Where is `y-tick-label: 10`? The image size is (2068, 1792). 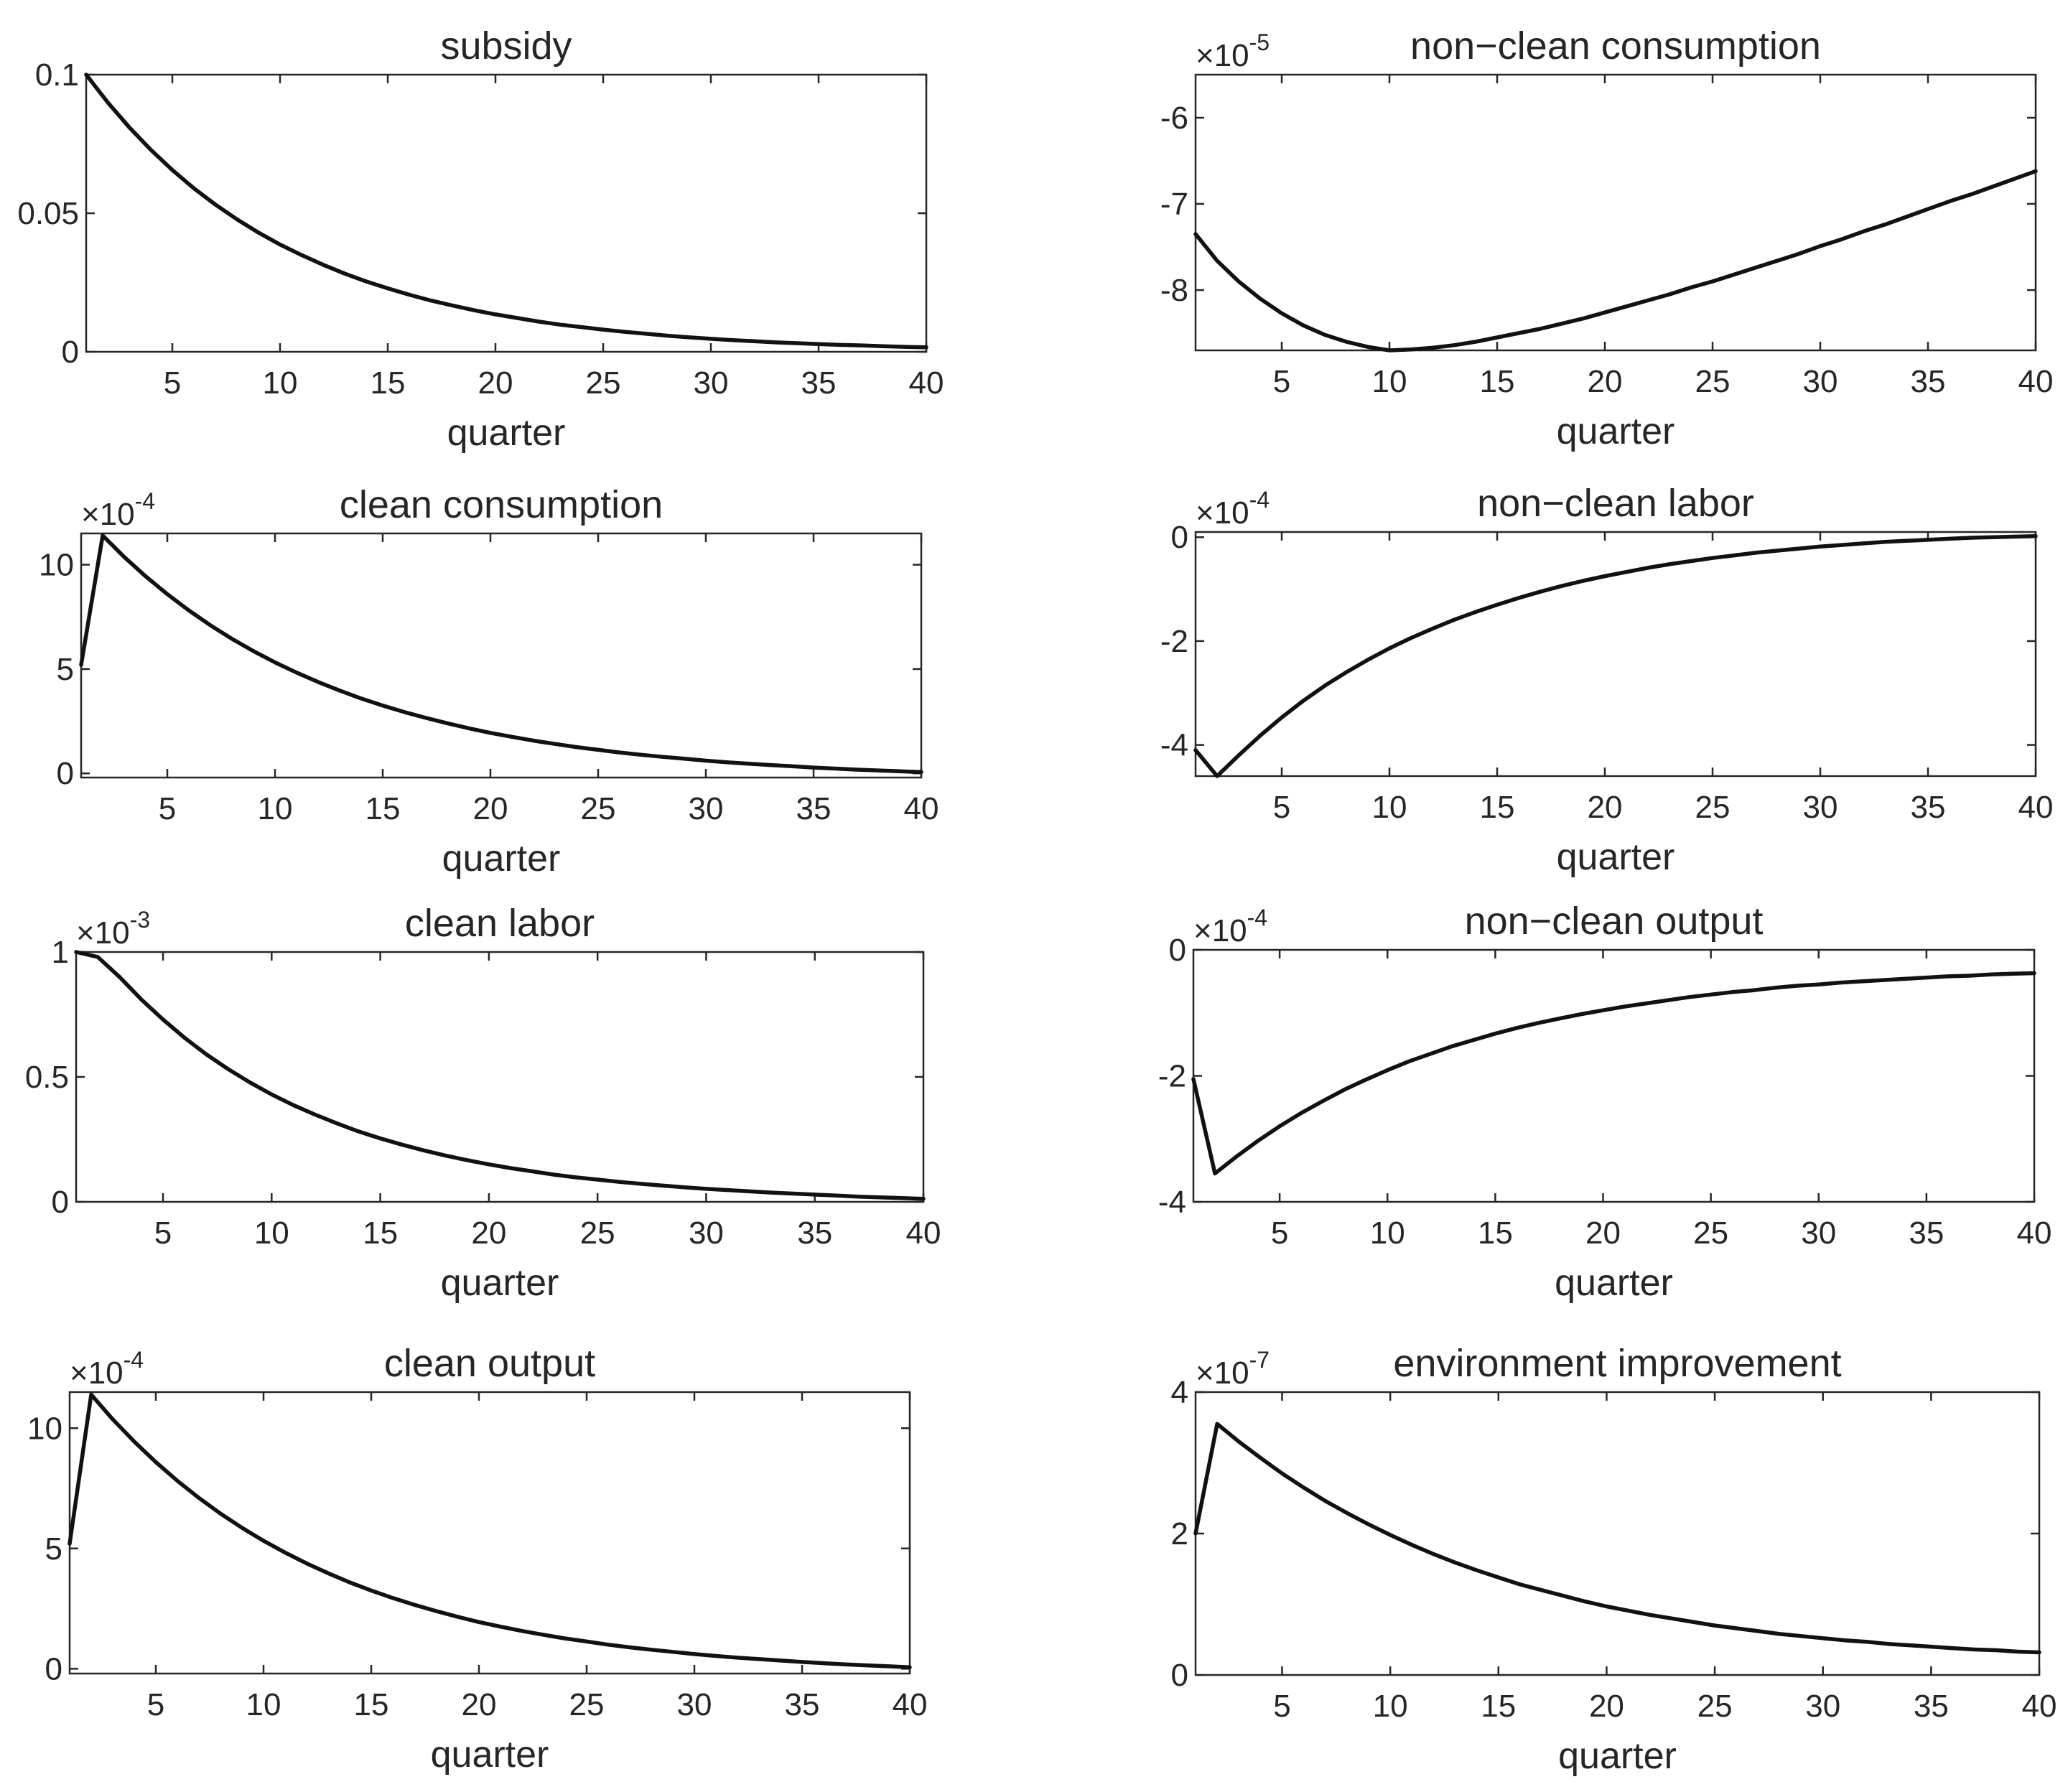 y-tick-label: 10 is located at coordinates (56, 565).